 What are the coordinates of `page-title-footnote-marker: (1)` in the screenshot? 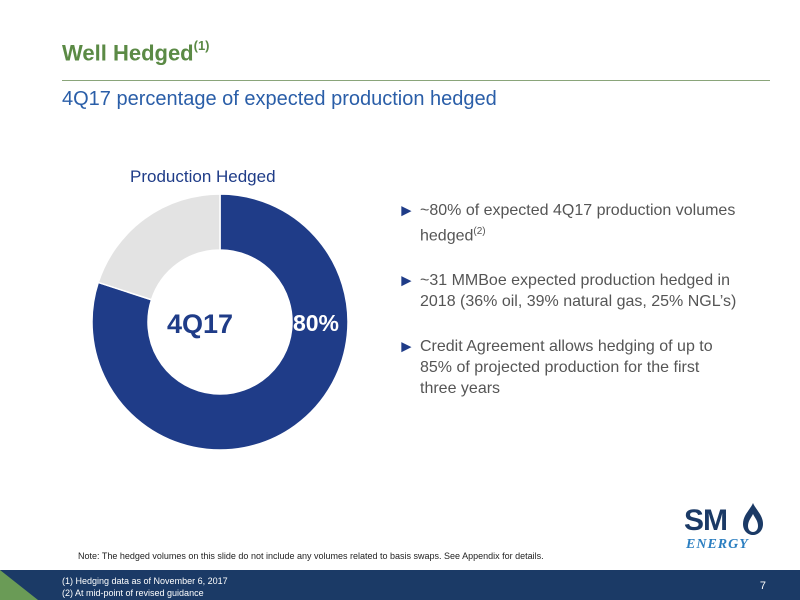 It's located at (201, 45).